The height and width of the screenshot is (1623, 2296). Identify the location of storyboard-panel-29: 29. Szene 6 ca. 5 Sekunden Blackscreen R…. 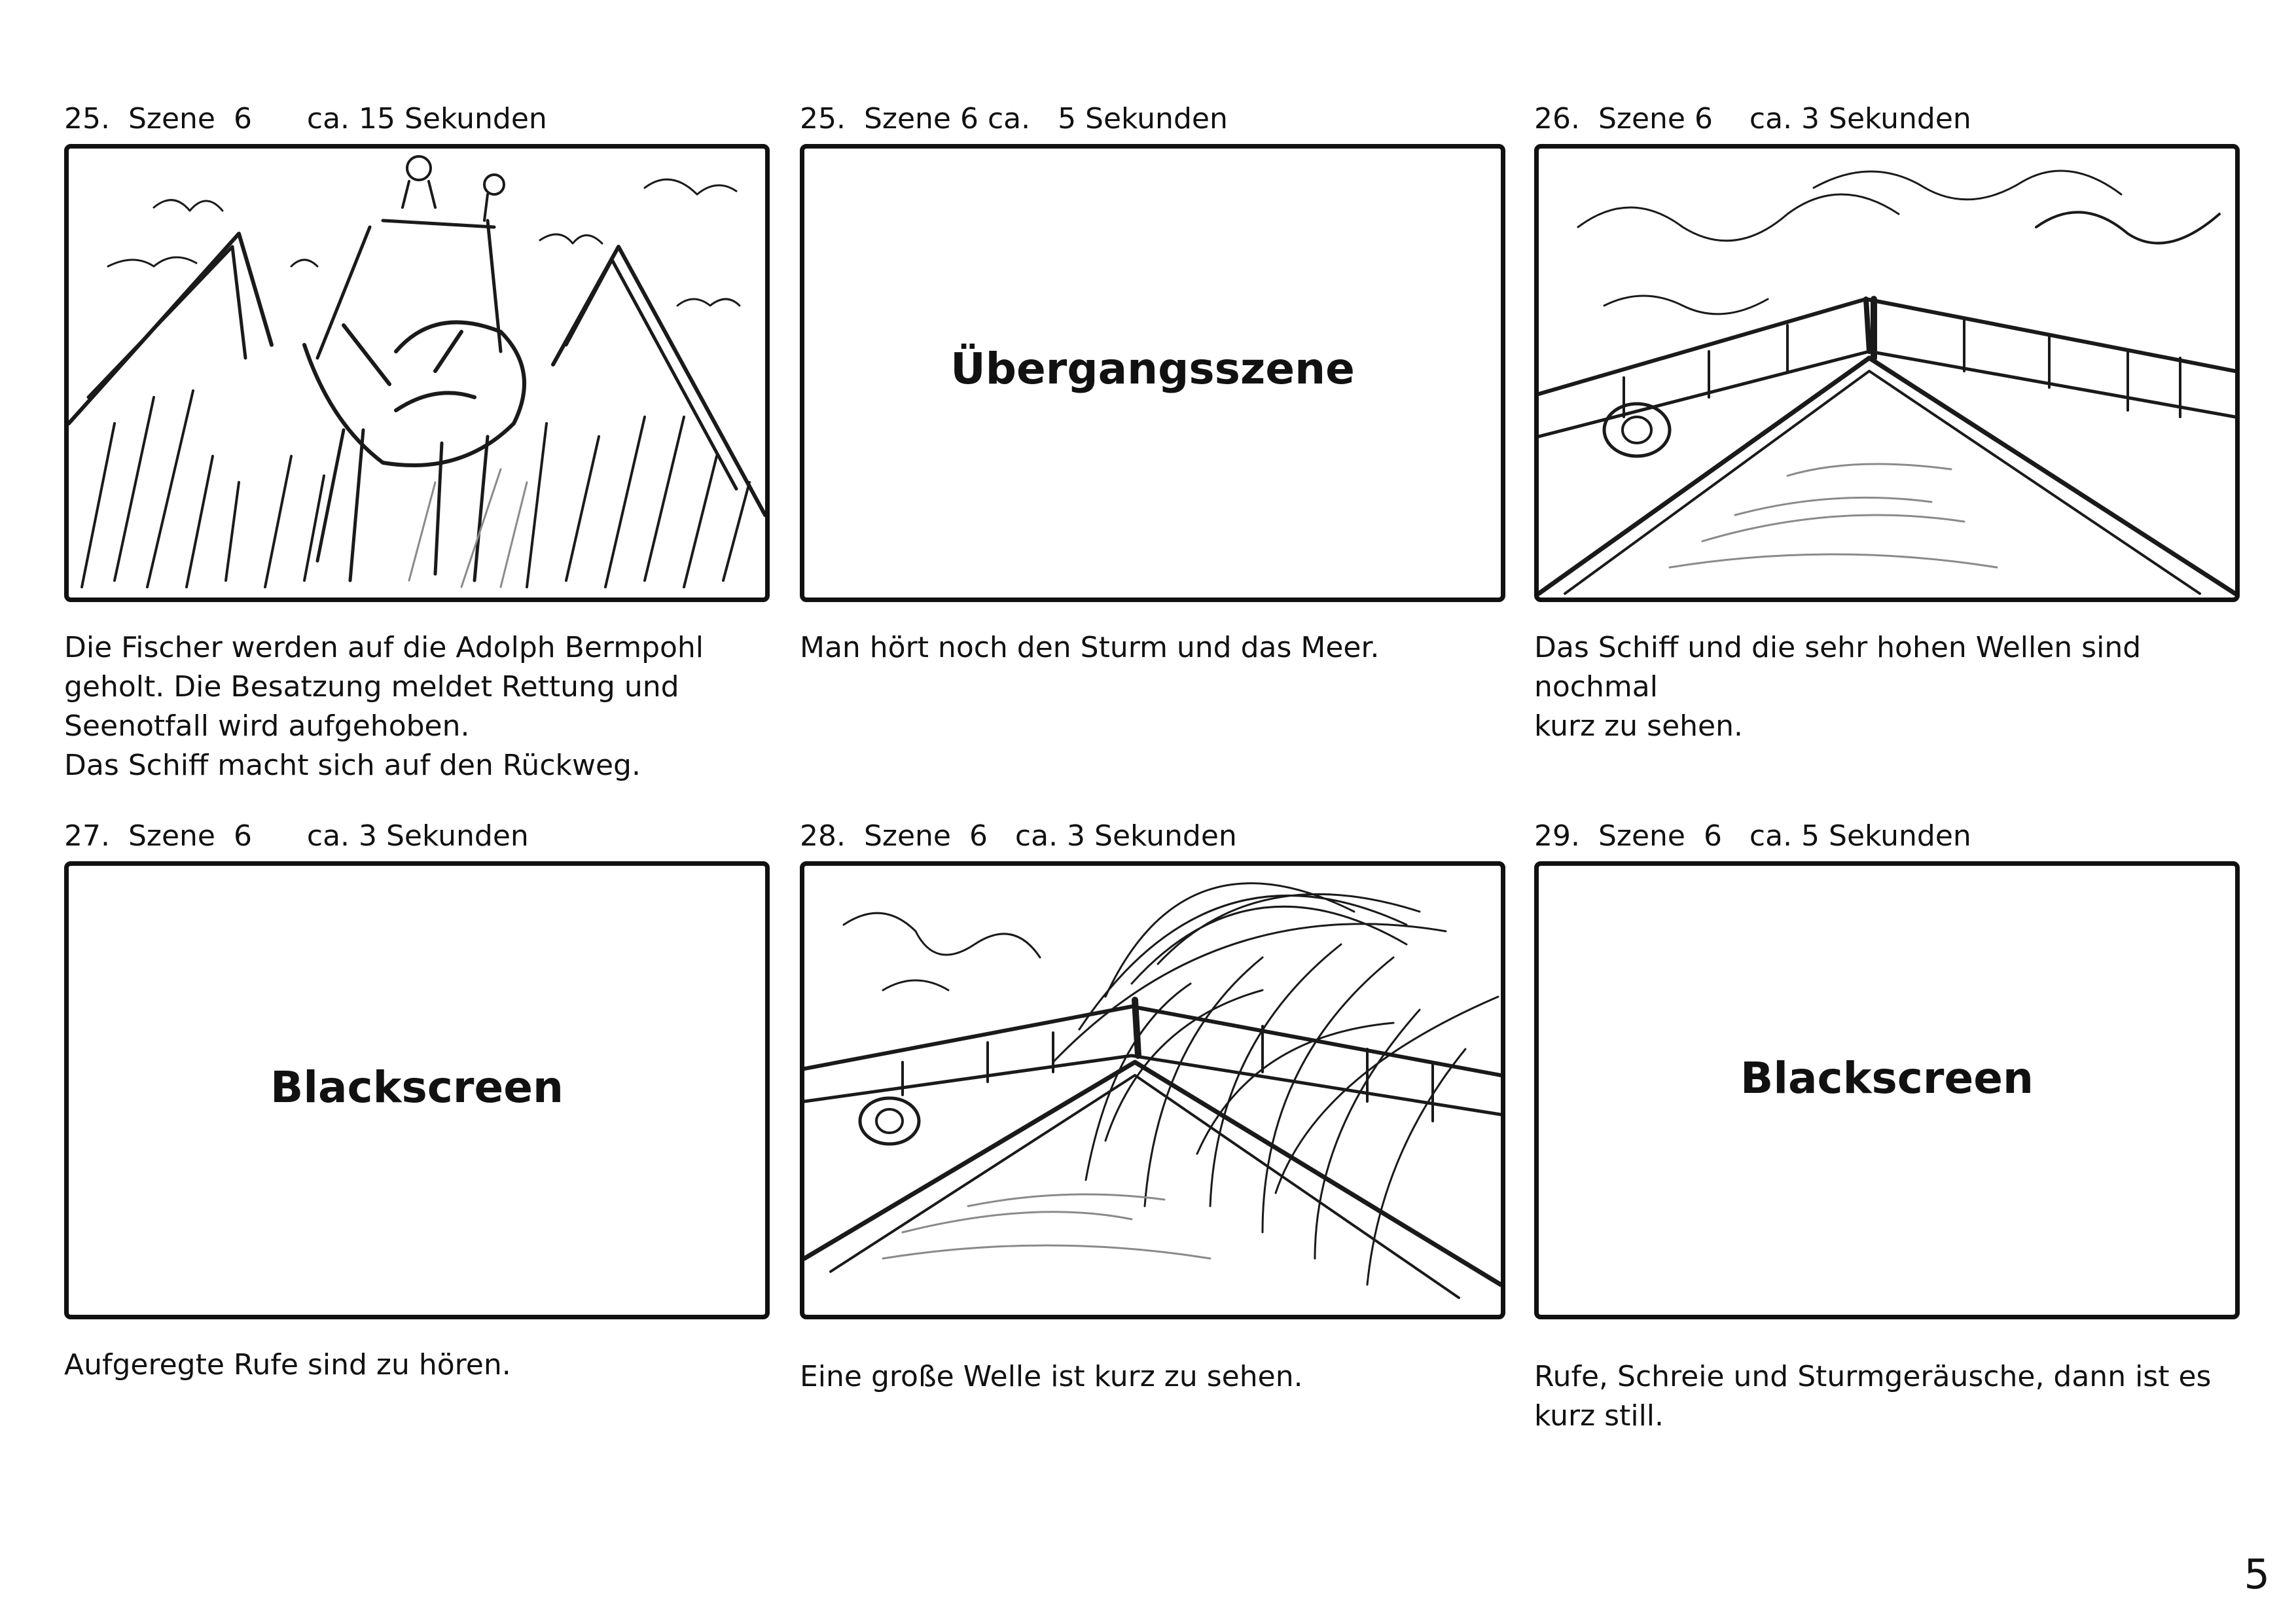
(1887, 1126).